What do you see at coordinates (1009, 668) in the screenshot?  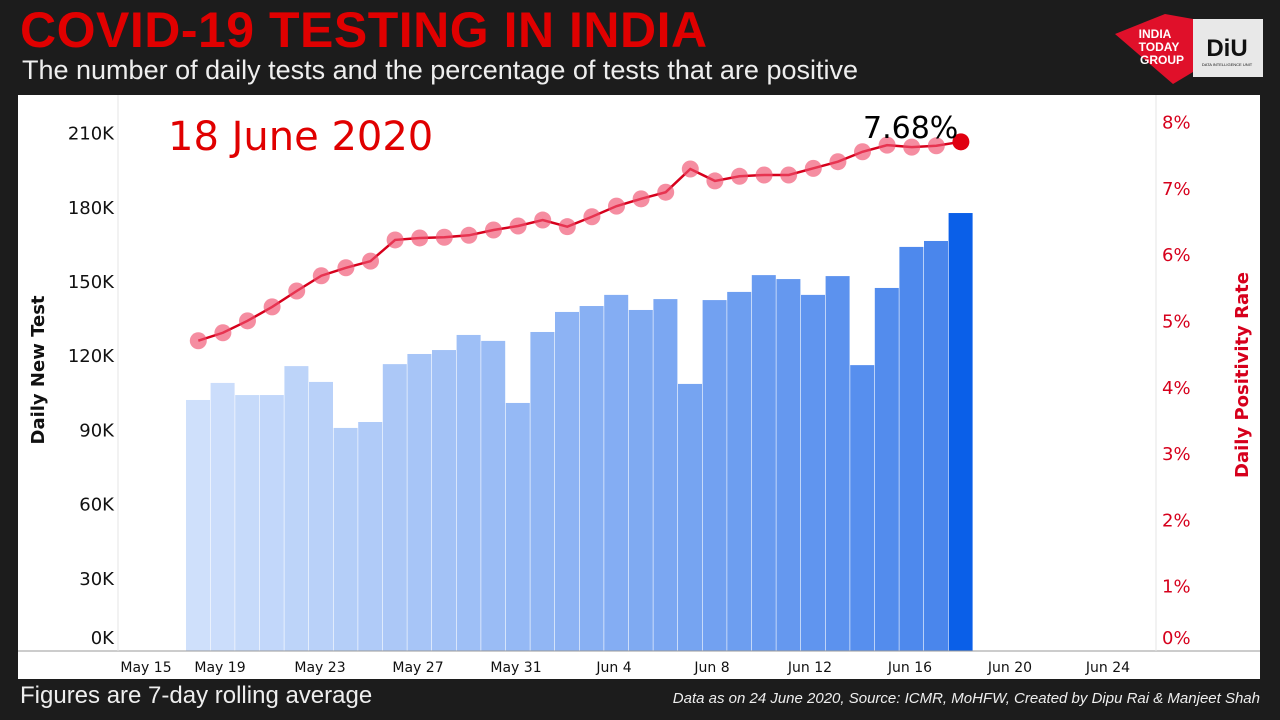 I see `x-tick: Jun 20` at bounding box center [1009, 668].